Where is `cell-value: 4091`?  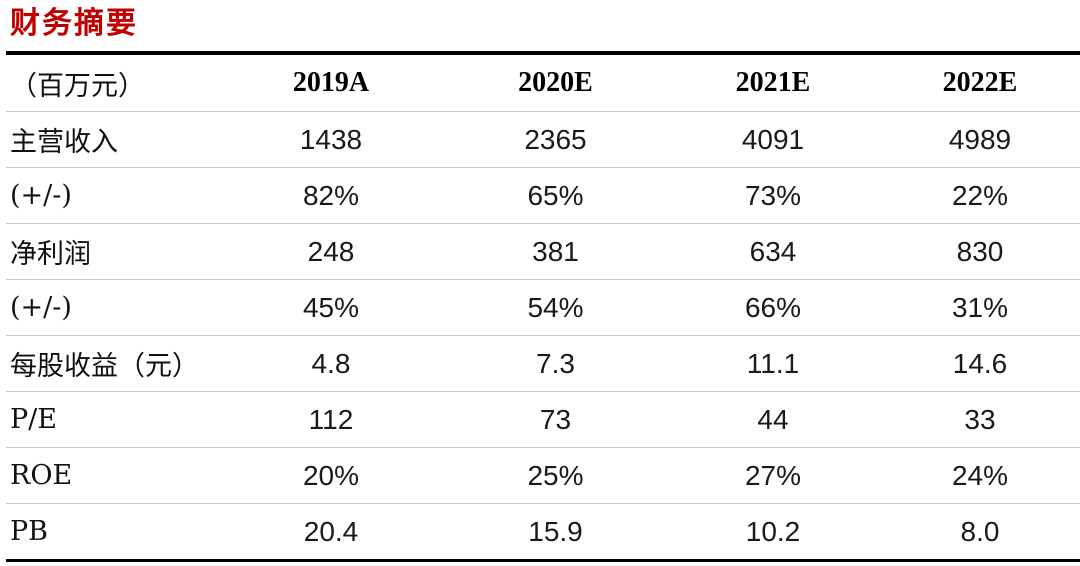
cell-value: 4091 is located at coordinates (773, 139).